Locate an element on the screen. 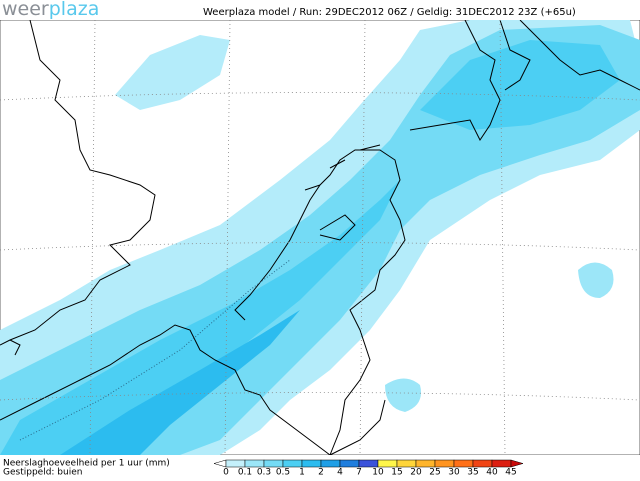 The height and width of the screenshot is (481, 640). logo-weer: weer is located at coordinates (25, 10).